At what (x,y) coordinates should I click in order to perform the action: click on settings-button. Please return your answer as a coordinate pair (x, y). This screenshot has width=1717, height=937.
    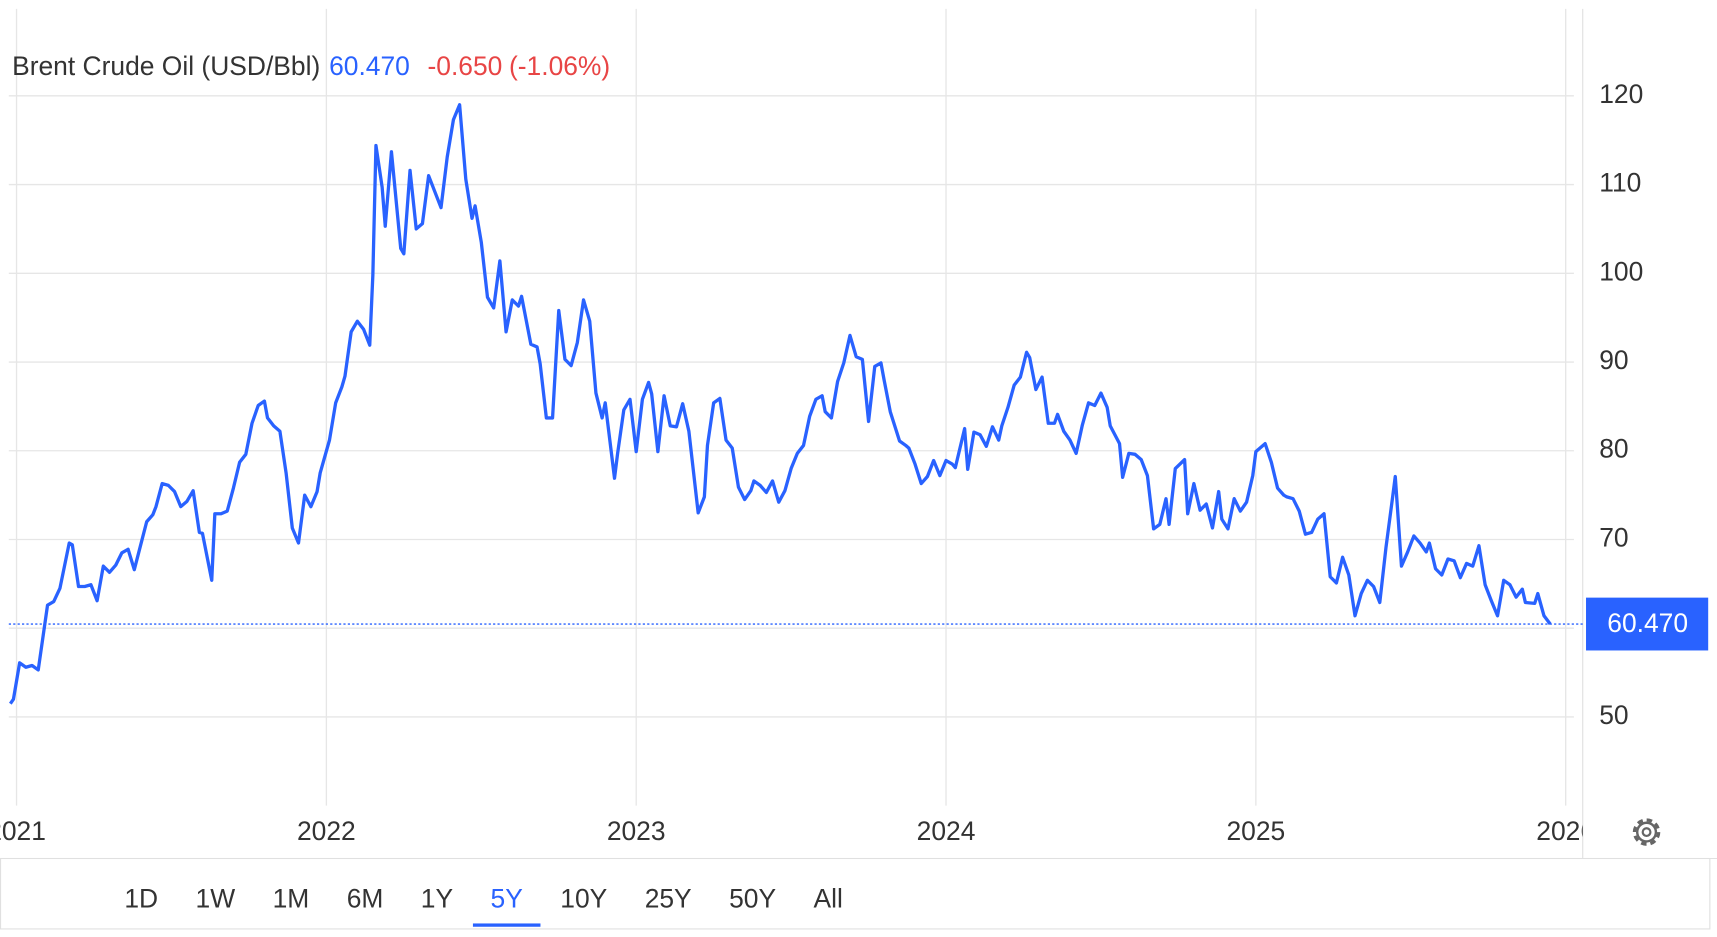
    Looking at the image, I should click on (1646, 832).